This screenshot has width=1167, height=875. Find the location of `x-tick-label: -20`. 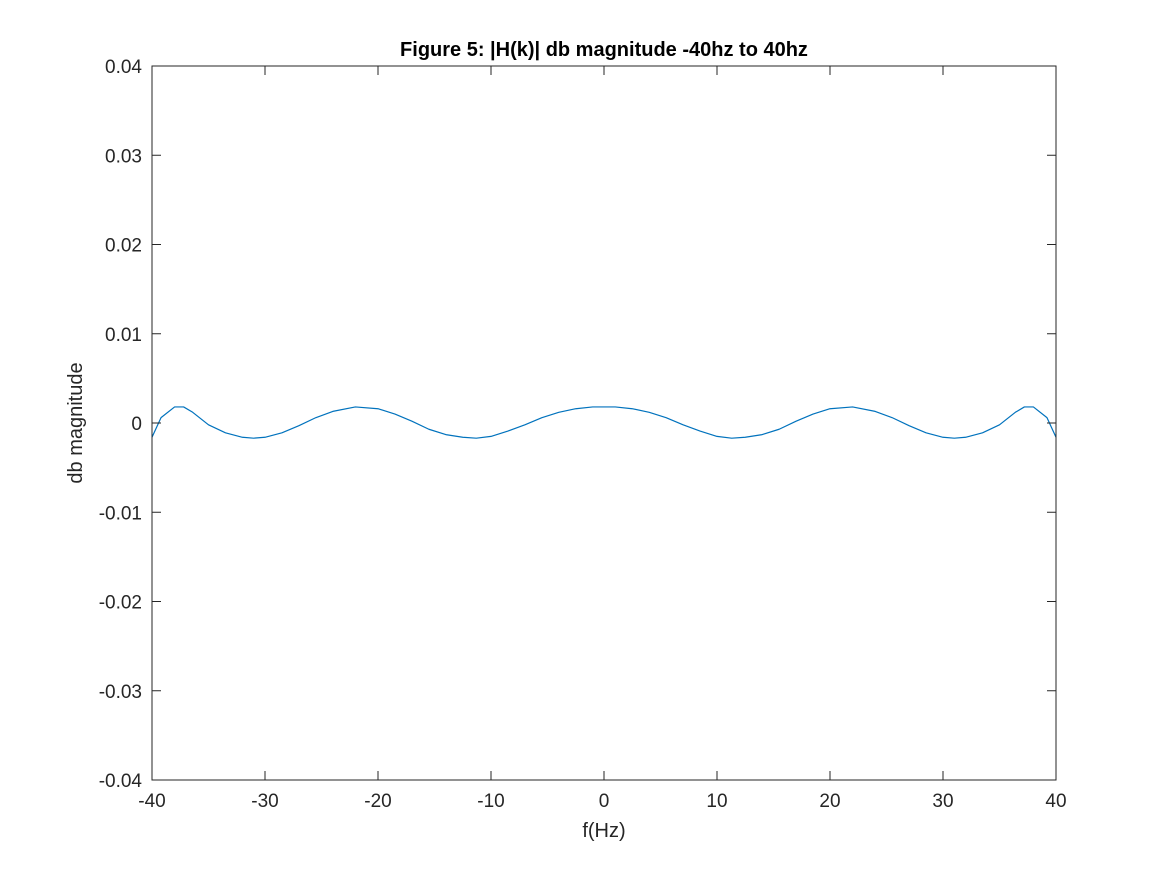

x-tick-label: -20 is located at coordinates (377, 801).